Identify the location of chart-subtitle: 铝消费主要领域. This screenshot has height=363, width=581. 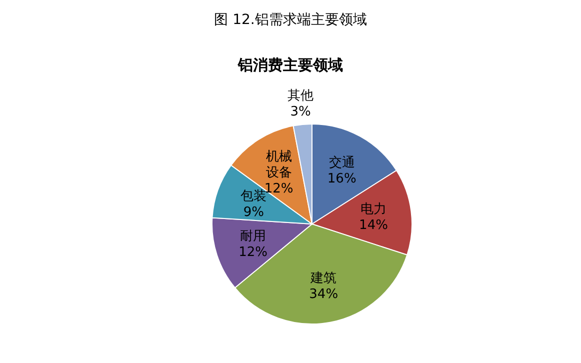
(290, 65).